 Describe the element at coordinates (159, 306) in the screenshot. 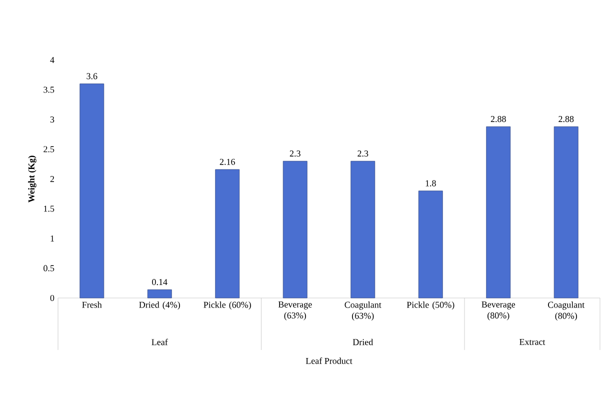

I see `x-tick-label: Dried (4%)` at that location.